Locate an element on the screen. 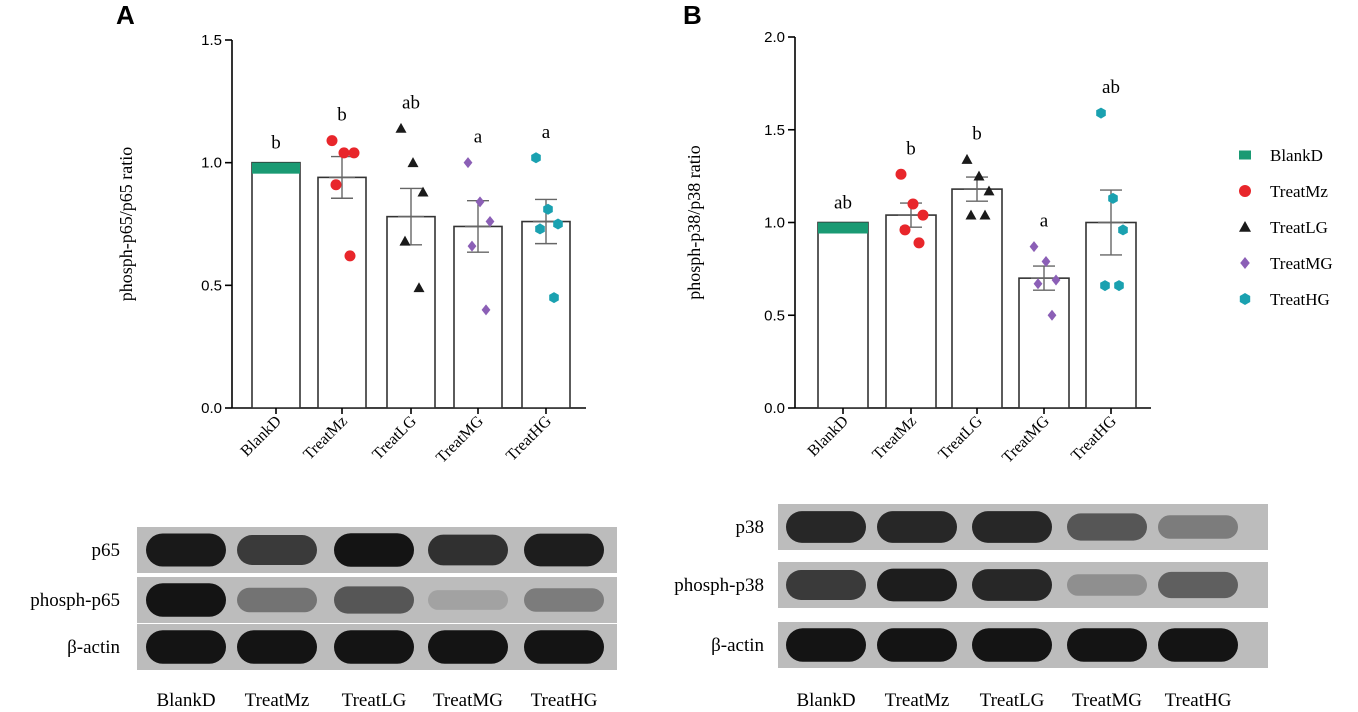 This screenshot has height=712, width=1358. x-tick-label: TreatMz is located at coordinates (325, 438).